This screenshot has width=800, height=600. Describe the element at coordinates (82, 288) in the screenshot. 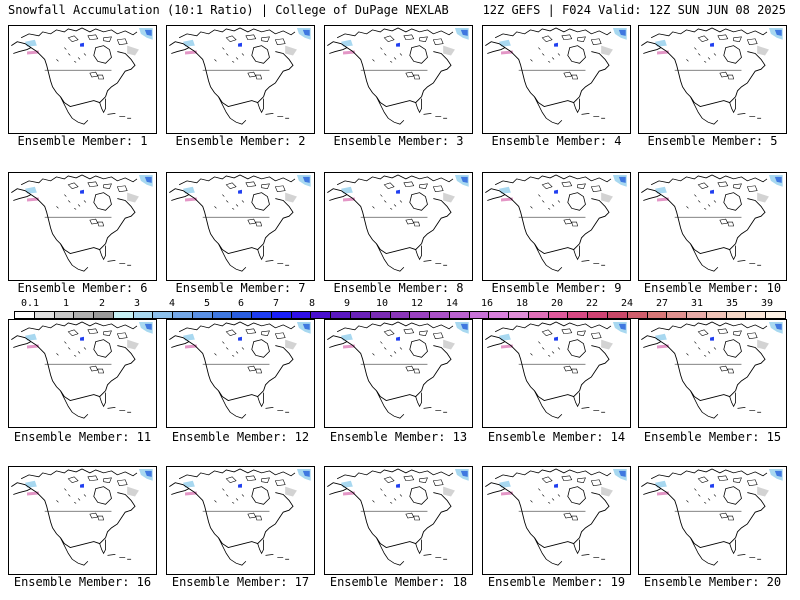

I see `ensemble-member-label: Ensemble Member: 6` at that location.